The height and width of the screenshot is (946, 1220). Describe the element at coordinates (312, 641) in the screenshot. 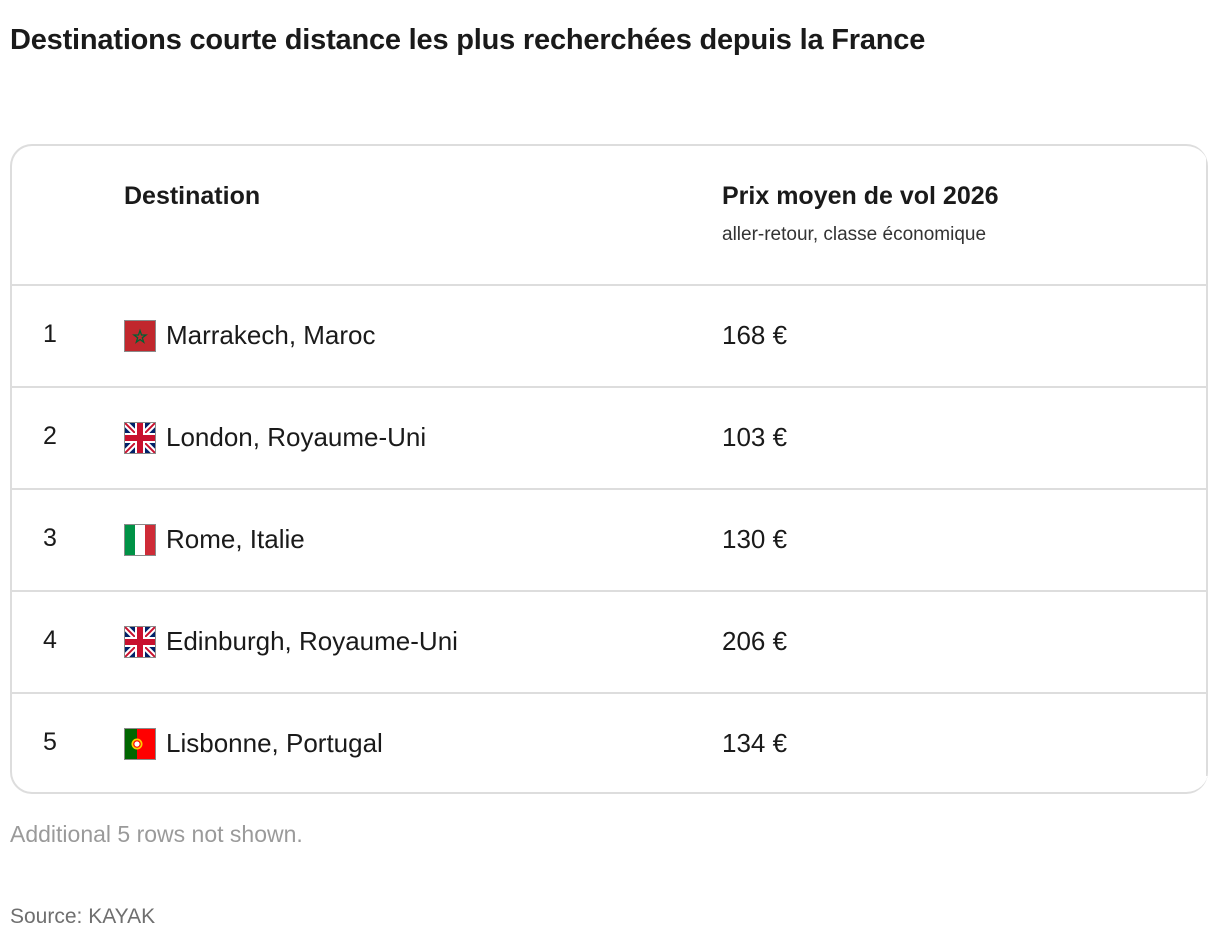

I see `destination-name: Edinburgh, Royaume-Uni` at that location.